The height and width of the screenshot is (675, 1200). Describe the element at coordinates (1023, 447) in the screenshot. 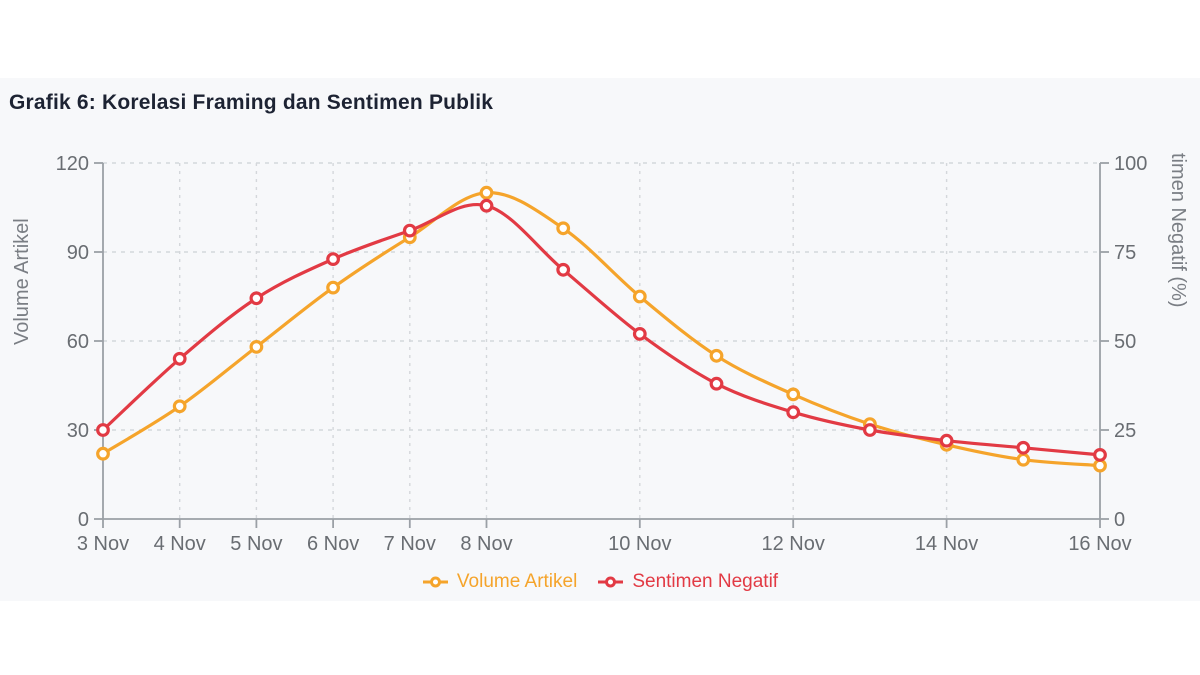

I see `data-point-1-15-nov` at that location.